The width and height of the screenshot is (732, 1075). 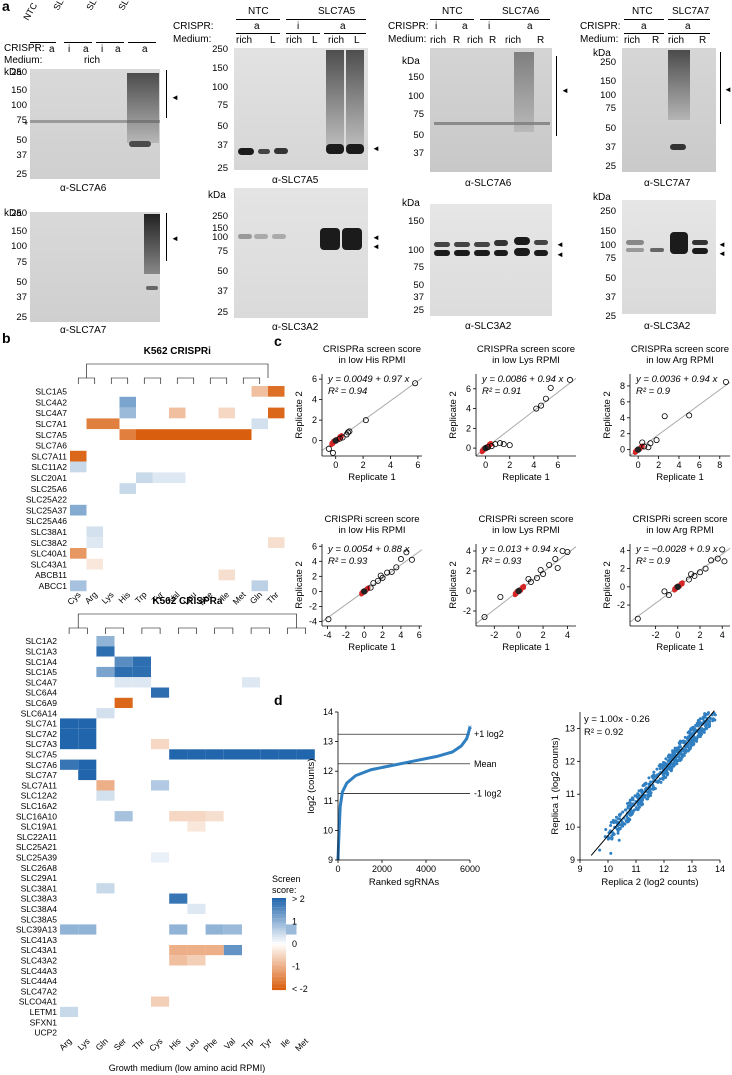 What do you see at coordinates (46, 510) in the screenshot?
I see `crispri-row-label: SLC25A37` at bounding box center [46, 510].